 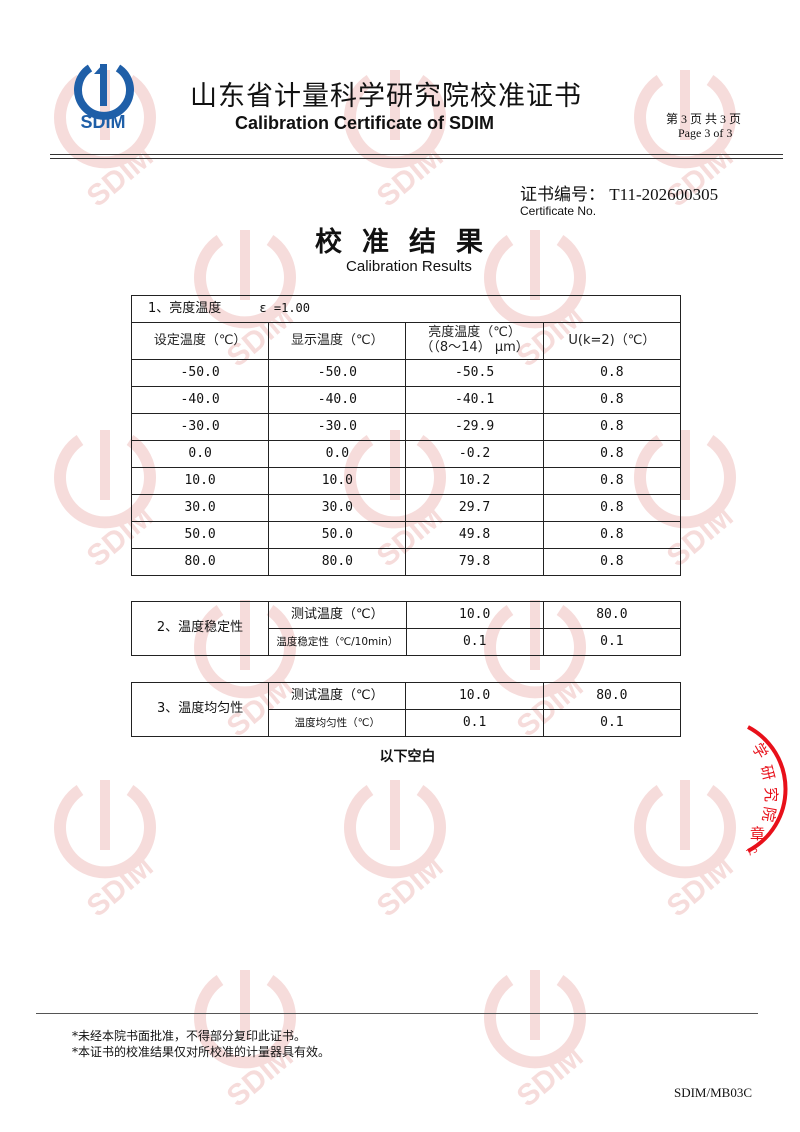 I want to click on column-header-line: 亮度温度（℃）, so click(x=474, y=333).